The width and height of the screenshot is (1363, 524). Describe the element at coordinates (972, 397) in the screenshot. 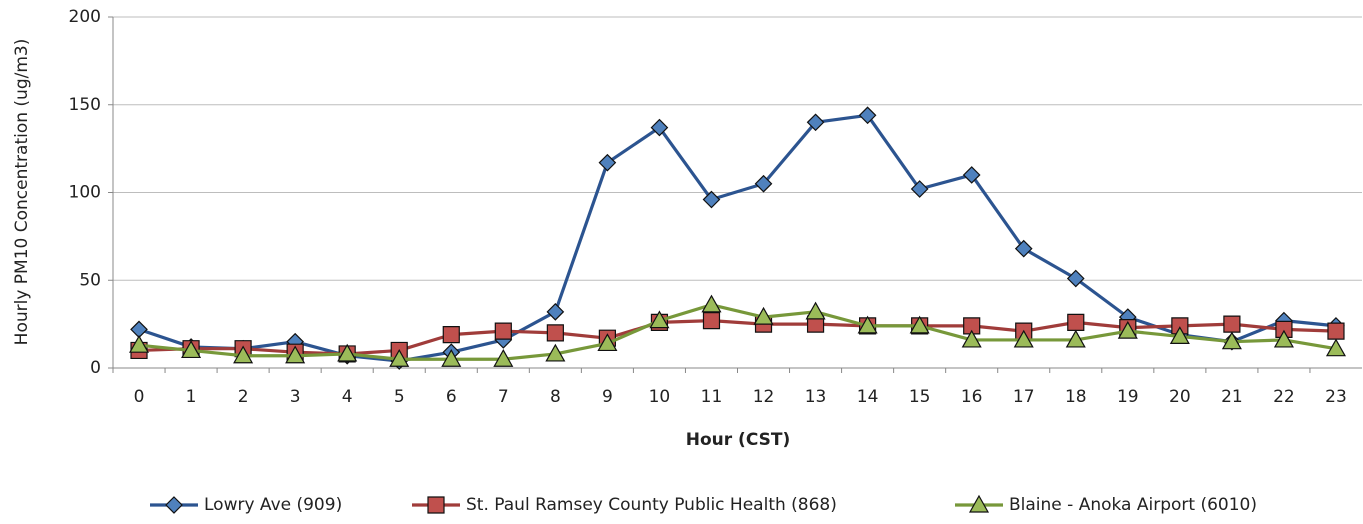

I see `x-tick-label: 16` at that location.